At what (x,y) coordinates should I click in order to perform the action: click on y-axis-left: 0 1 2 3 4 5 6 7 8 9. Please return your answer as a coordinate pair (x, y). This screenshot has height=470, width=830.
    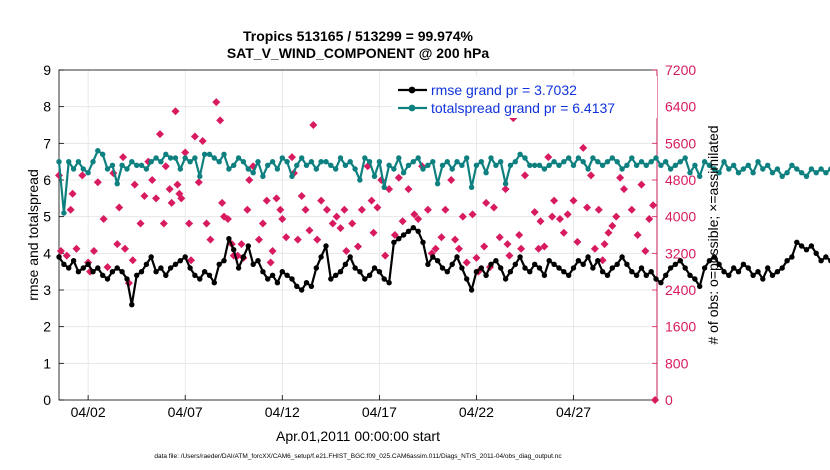
    Looking at the image, I should click on (53, 235).